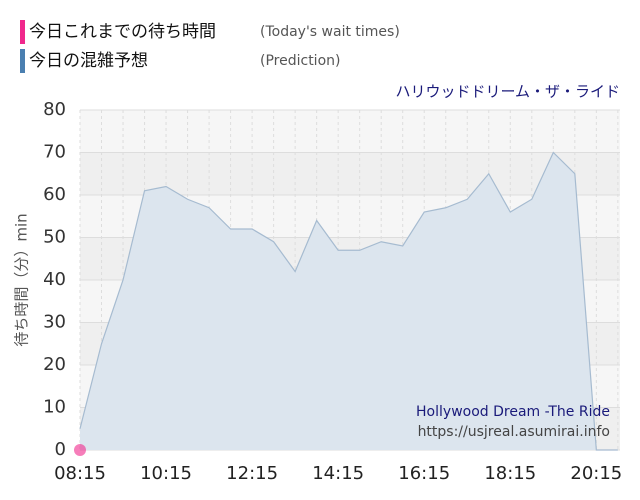  I want to click on watermark-name: Hollywood Dream -The Ride, so click(513, 412).